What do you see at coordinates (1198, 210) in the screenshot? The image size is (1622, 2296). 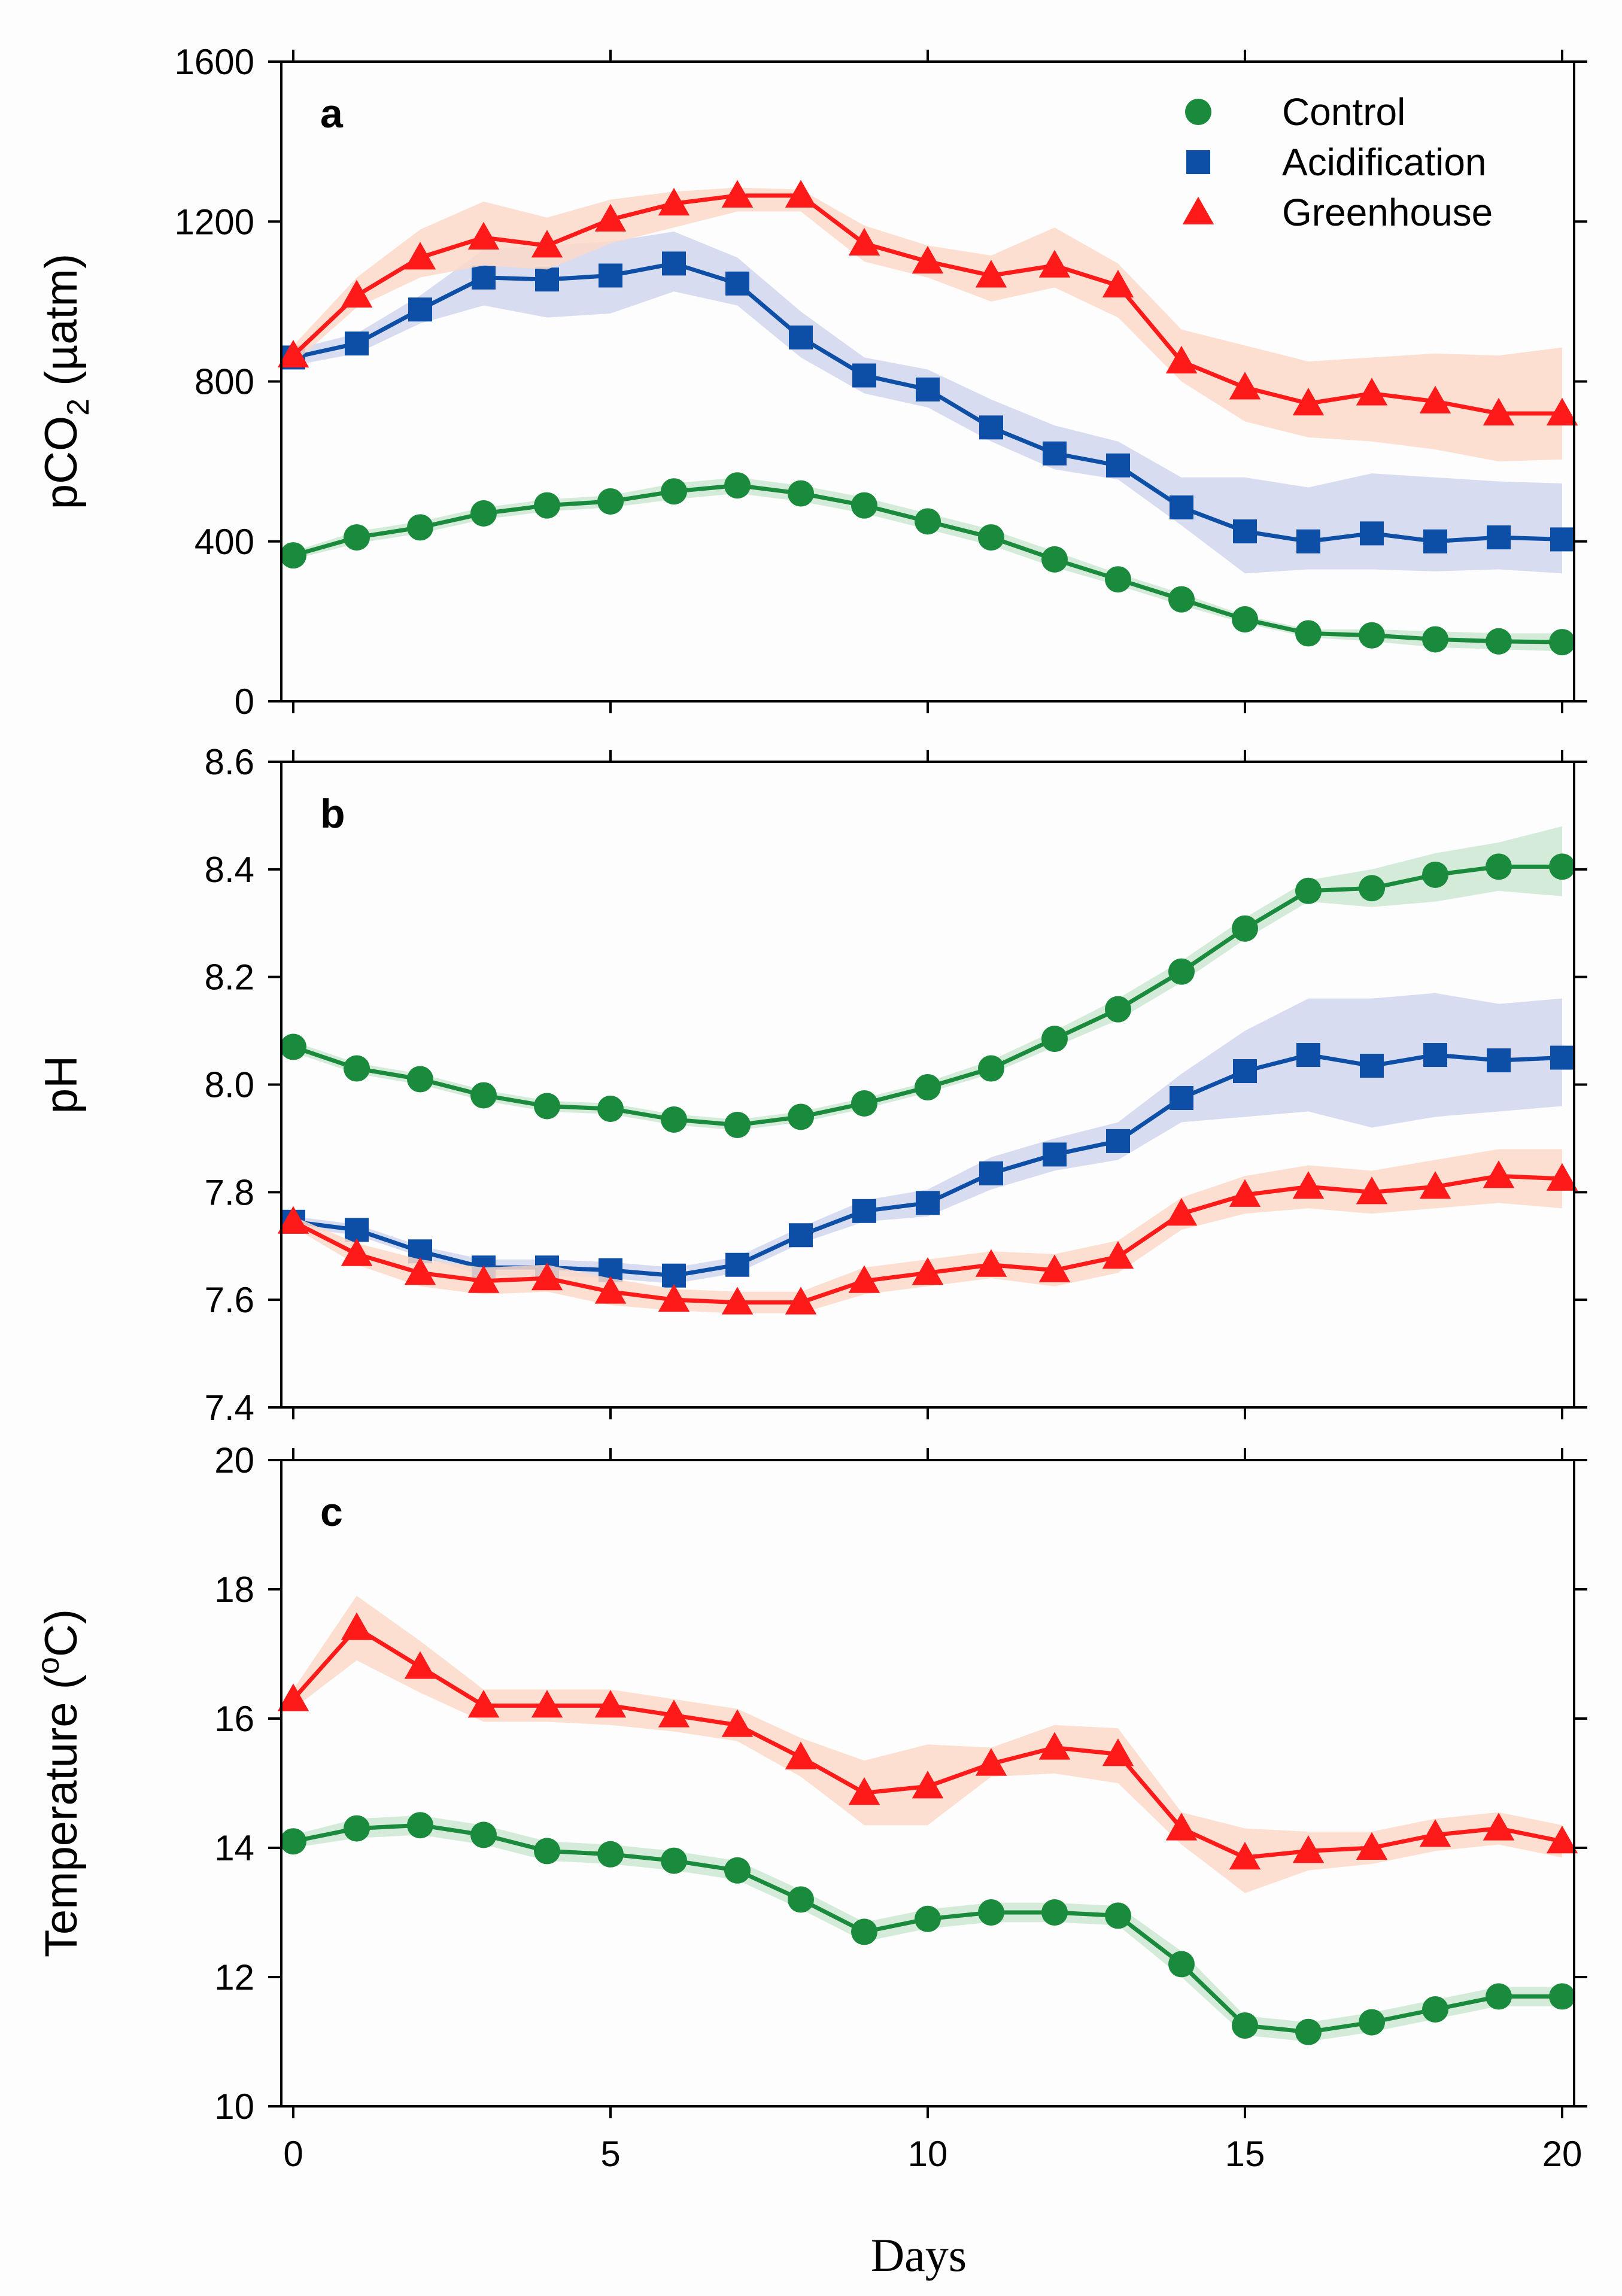 I see `legend-marker-greenhouse` at bounding box center [1198, 210].